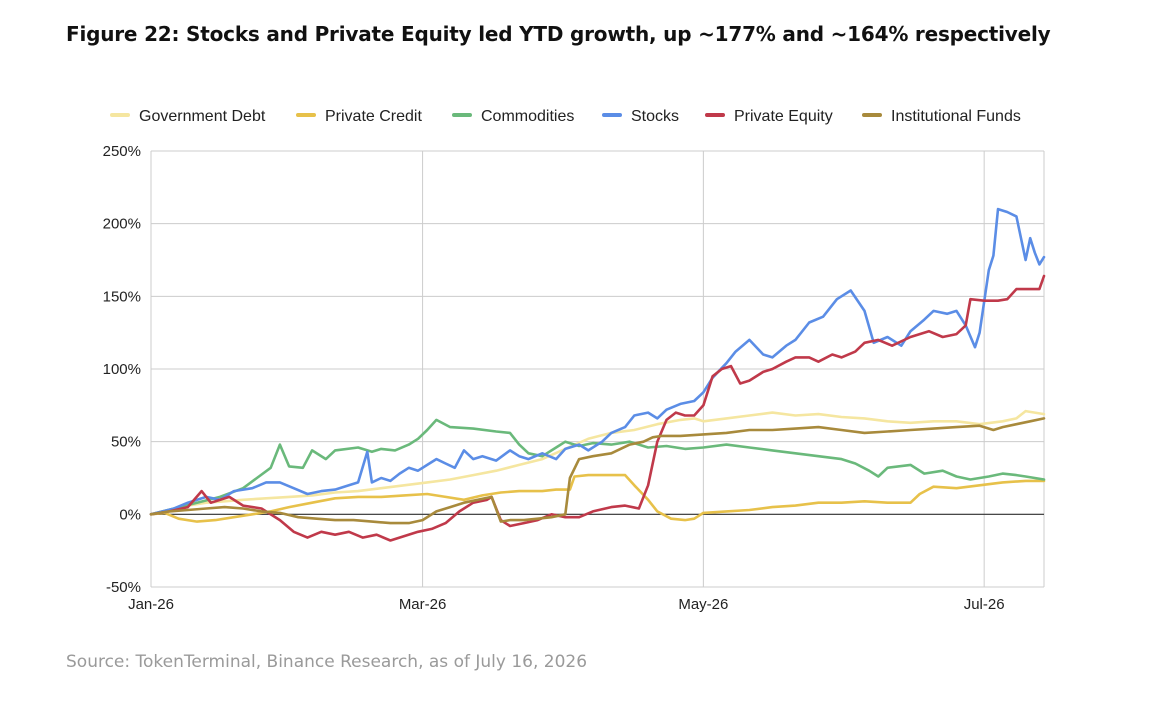  I want to click on legend-item-government-debt: Government Debt, so click(188, 116).